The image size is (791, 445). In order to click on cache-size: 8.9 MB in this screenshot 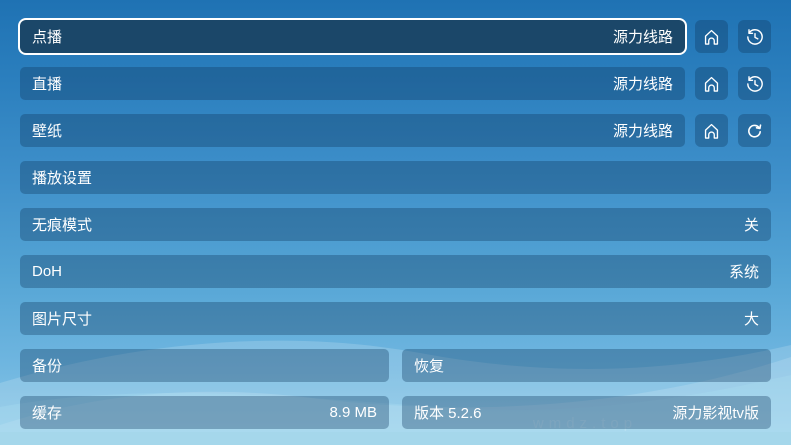, I will do `click(353, 412)`.